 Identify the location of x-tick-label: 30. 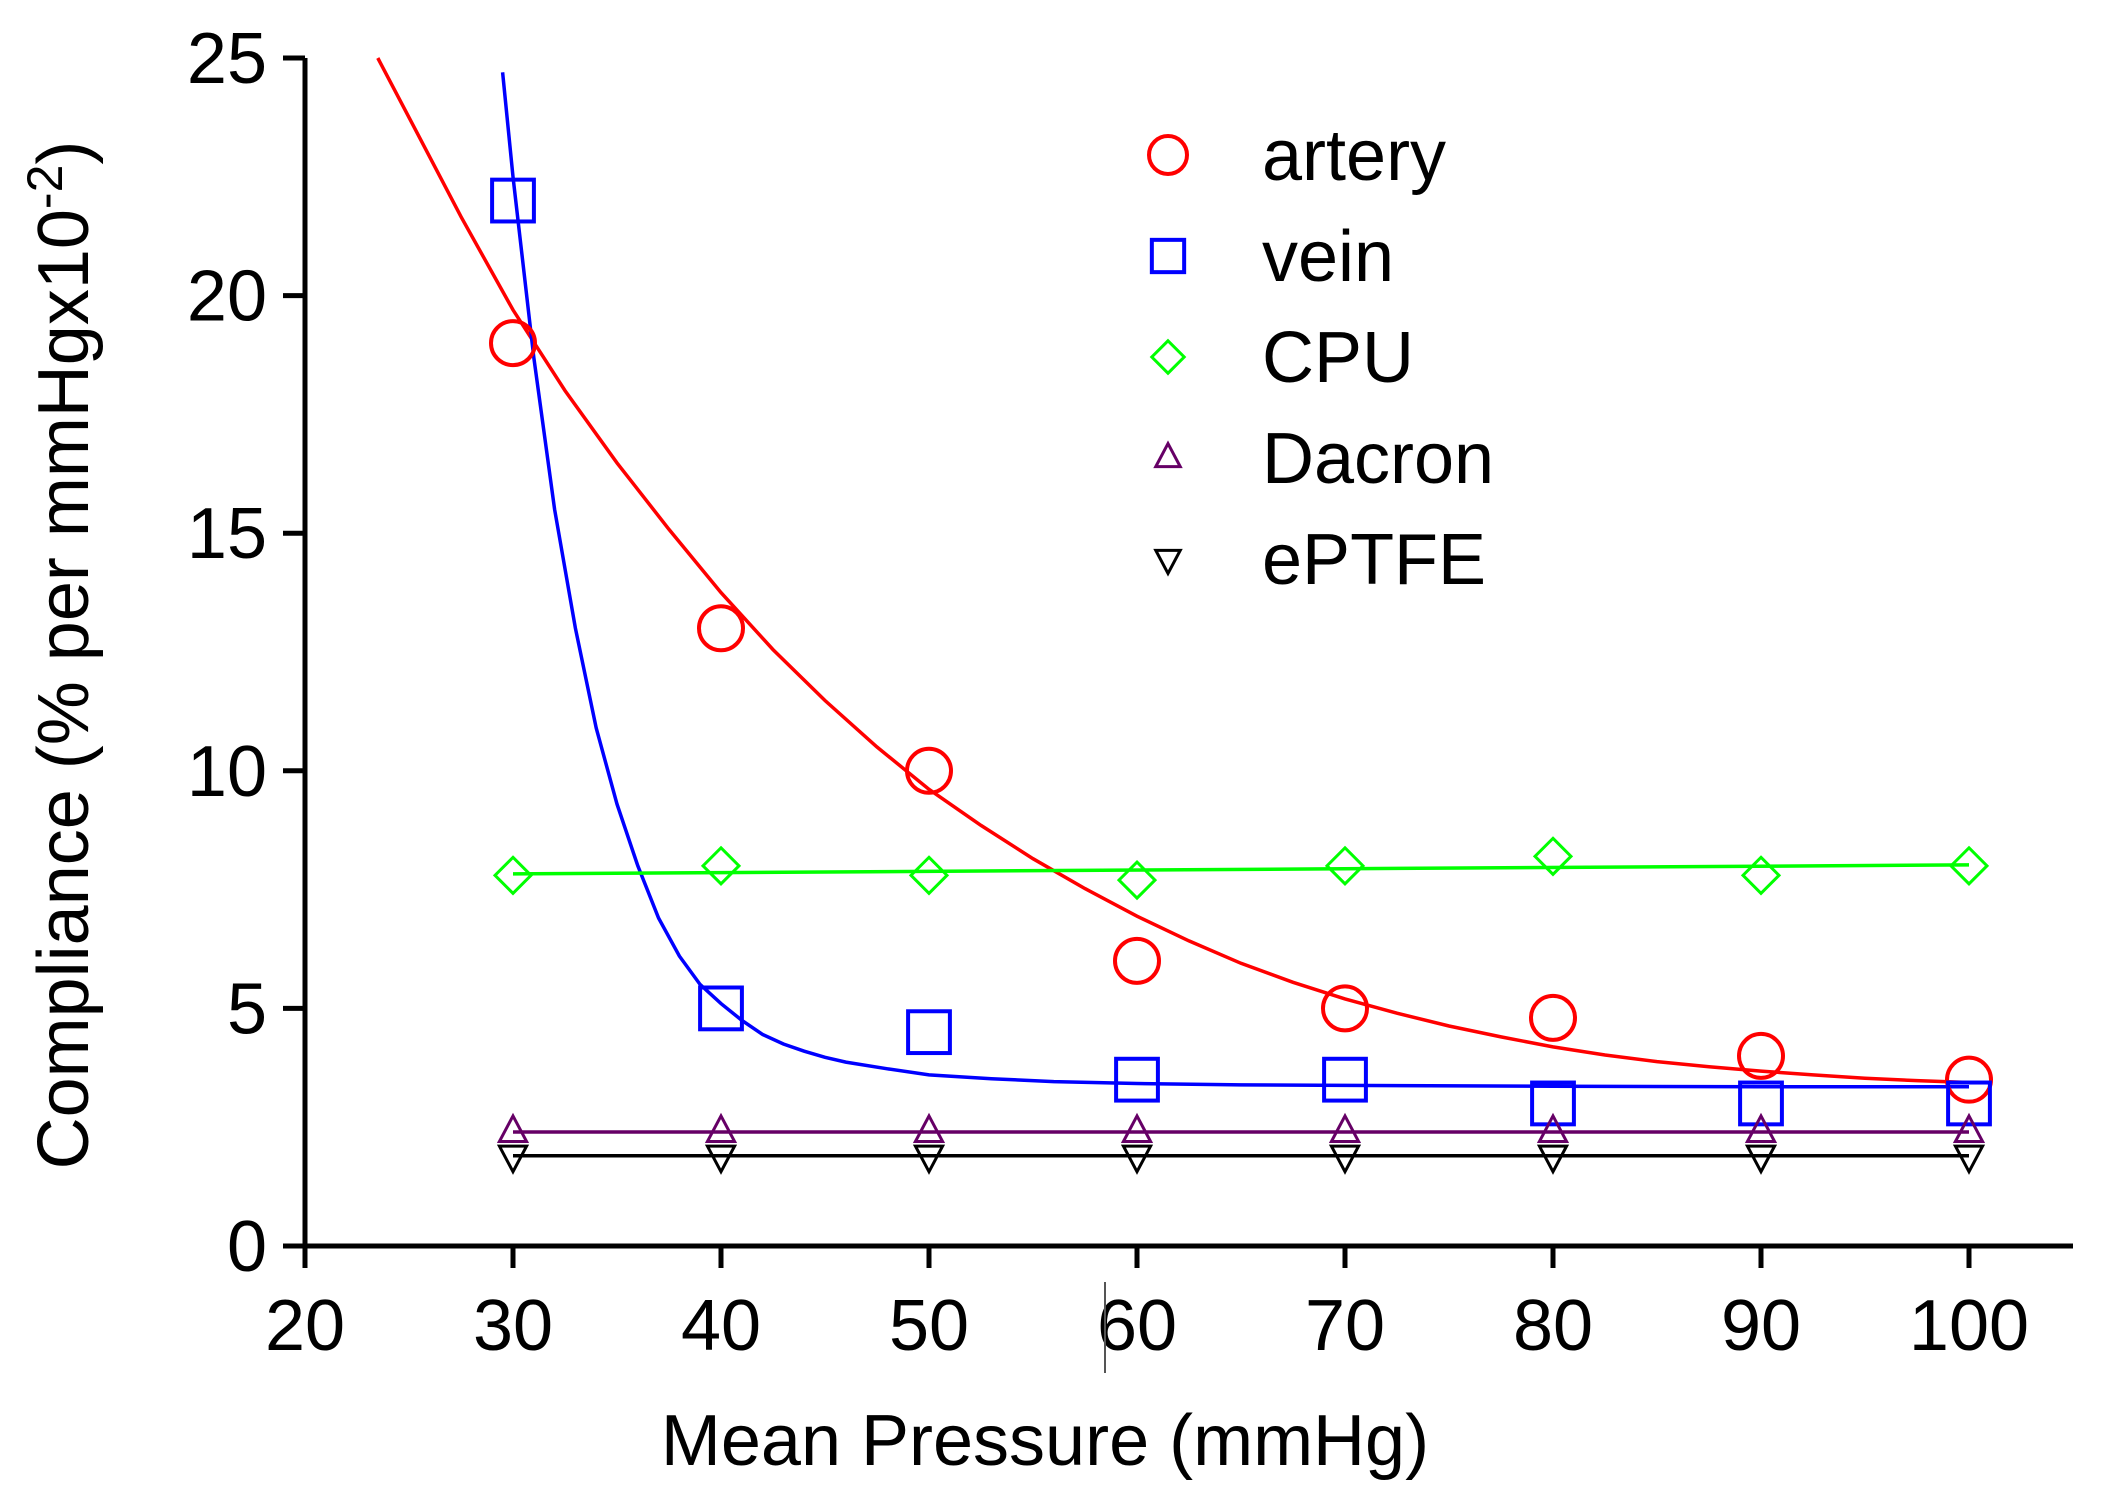
(513, 1326).